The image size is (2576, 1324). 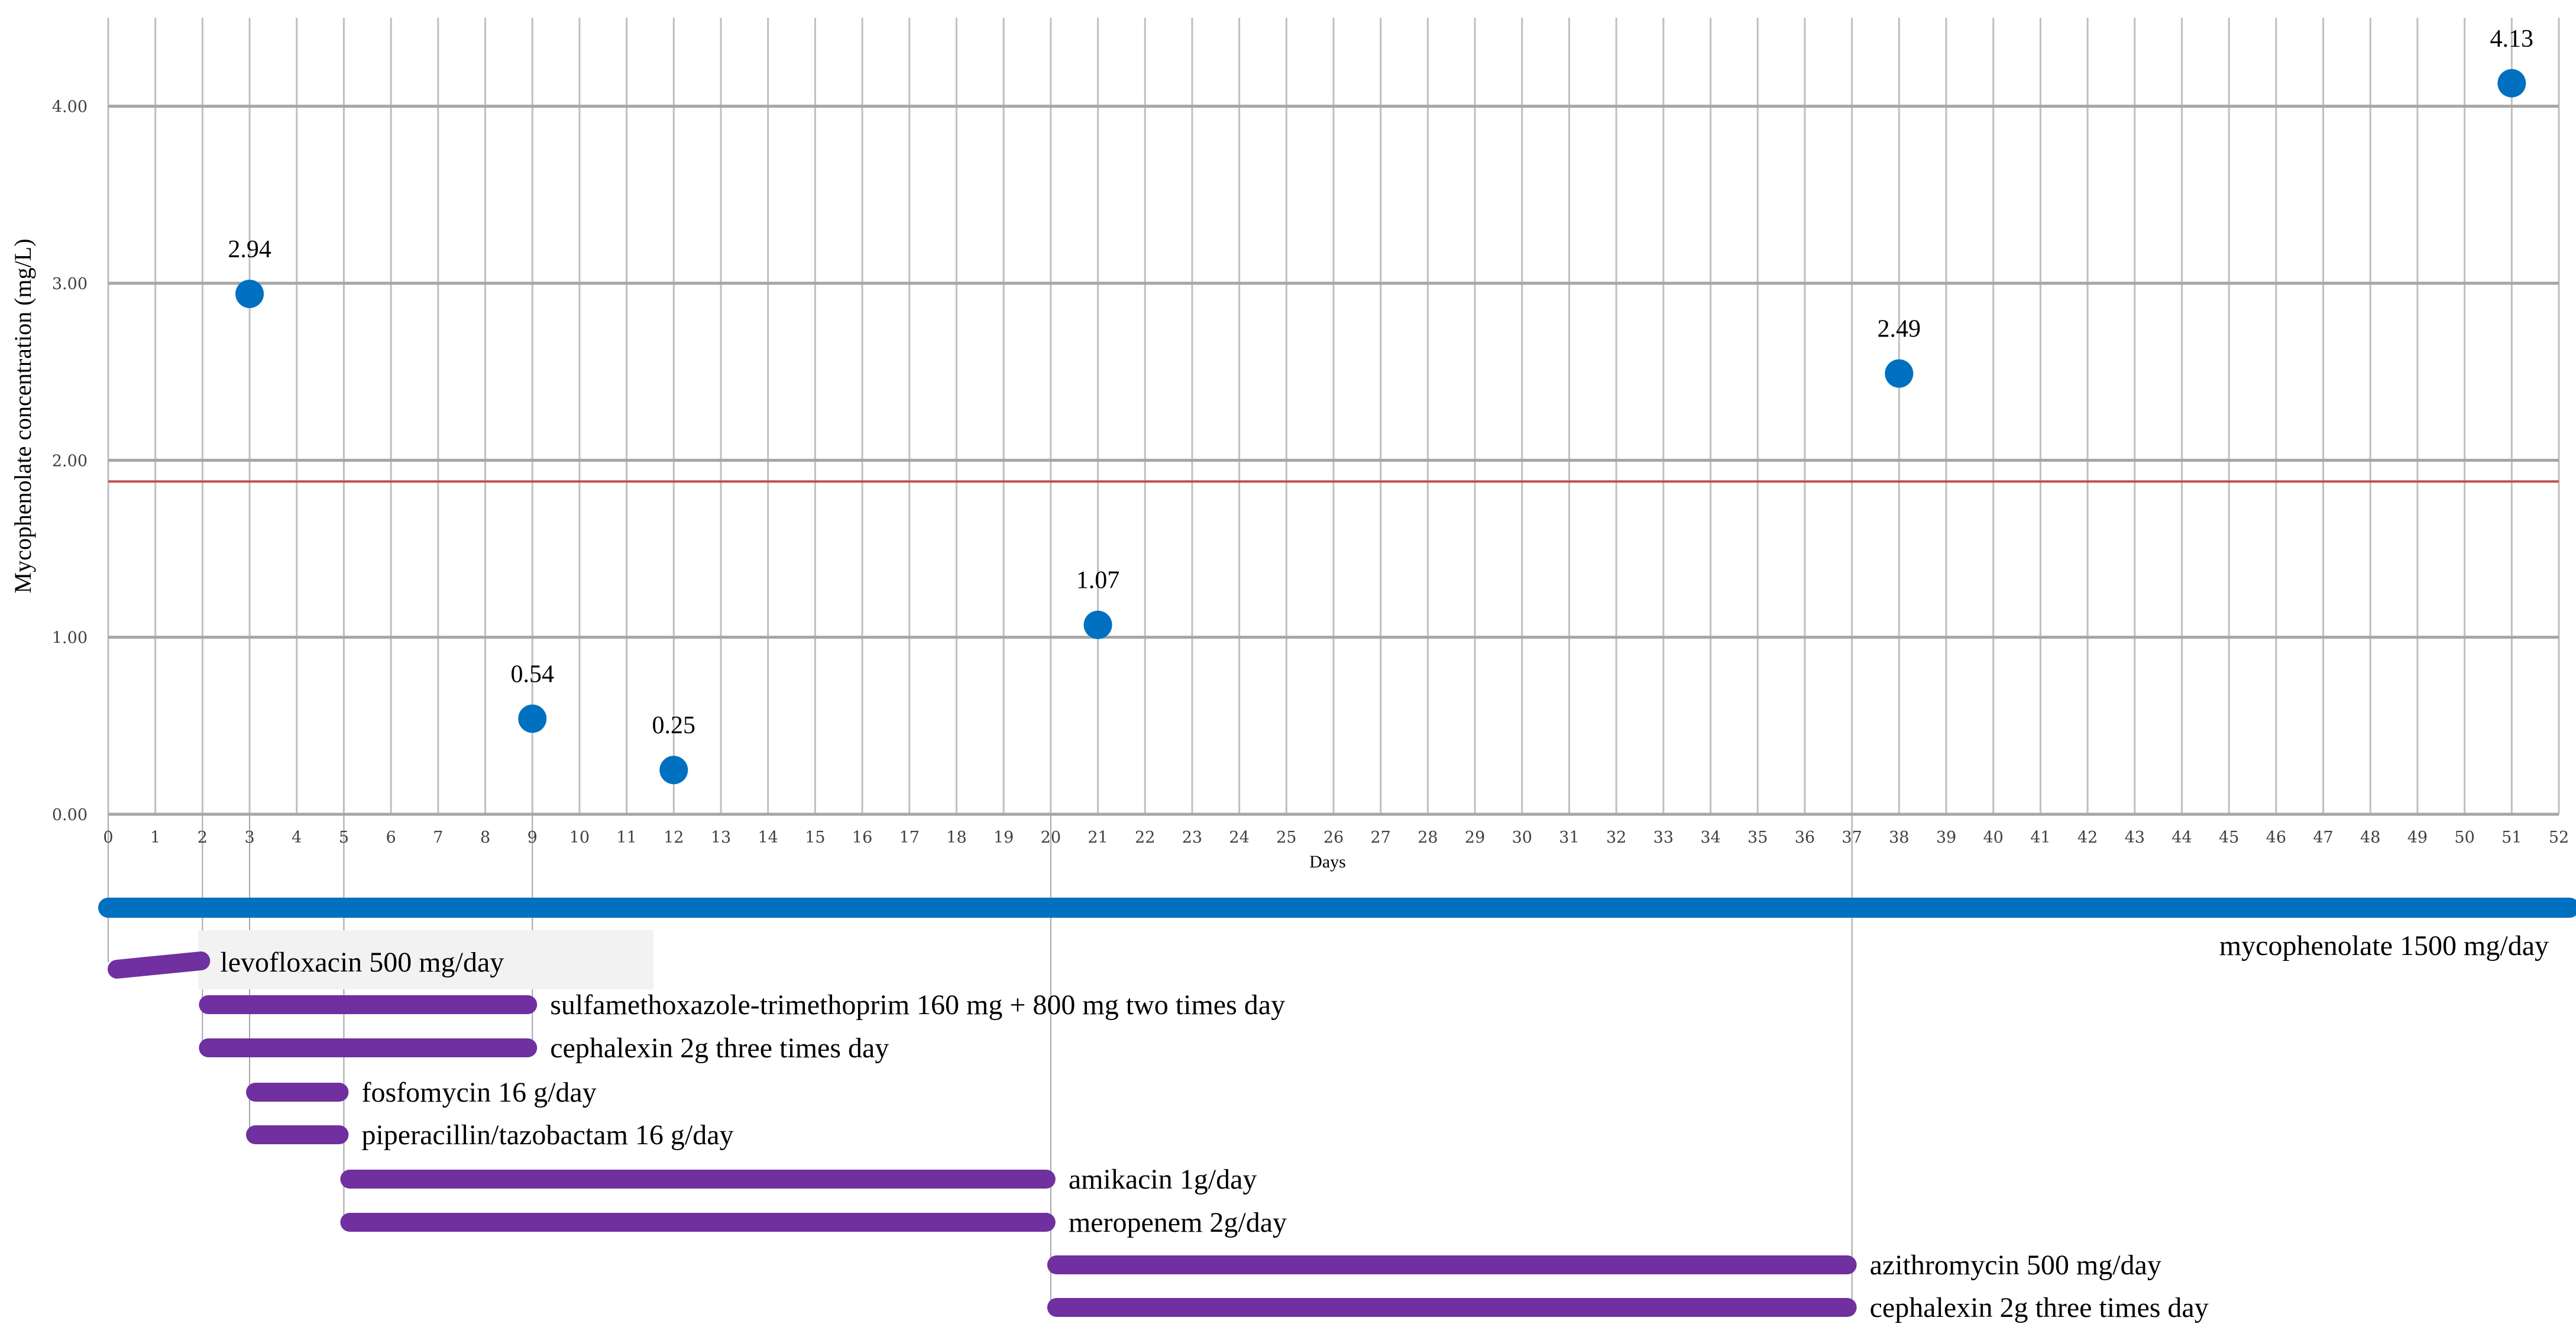 What do you see at coordinates (1946, 837) in the screenshot?
I see `x-tick-label: 39` at bounding box center [1946, 837].